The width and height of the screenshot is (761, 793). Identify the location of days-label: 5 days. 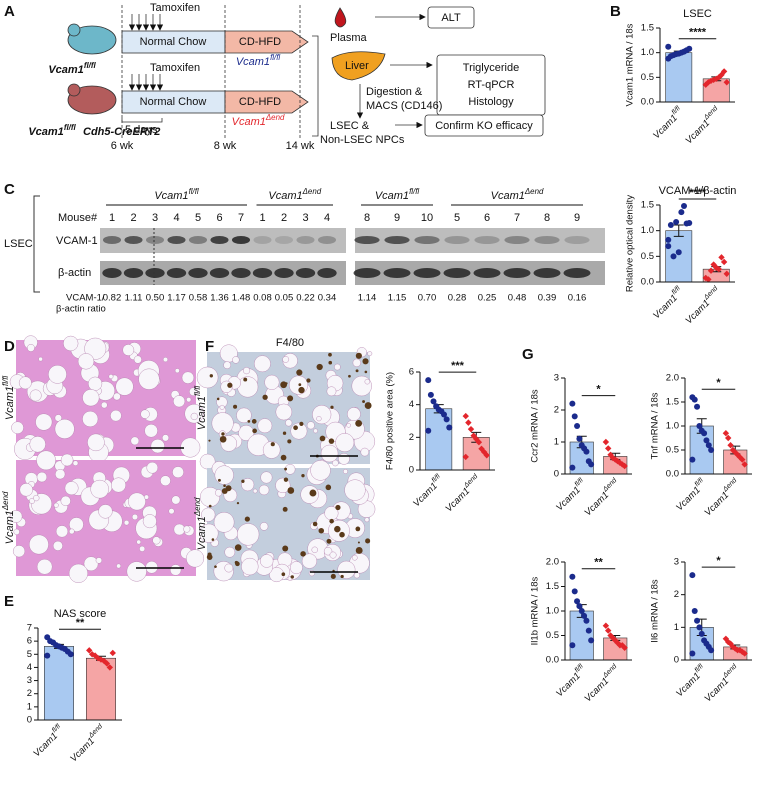
(141, 130).